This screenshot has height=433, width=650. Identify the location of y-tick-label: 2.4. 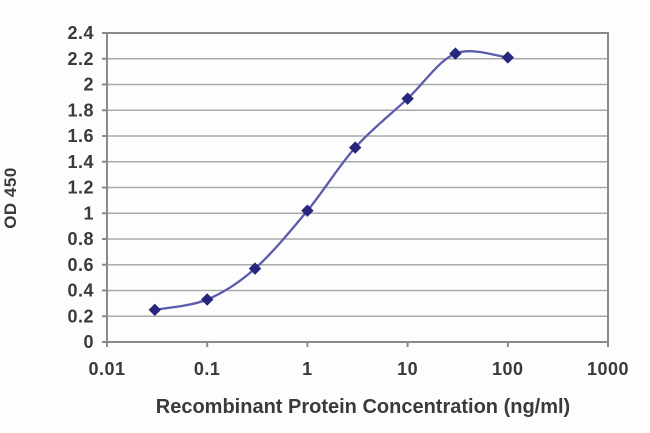
(80, 33).